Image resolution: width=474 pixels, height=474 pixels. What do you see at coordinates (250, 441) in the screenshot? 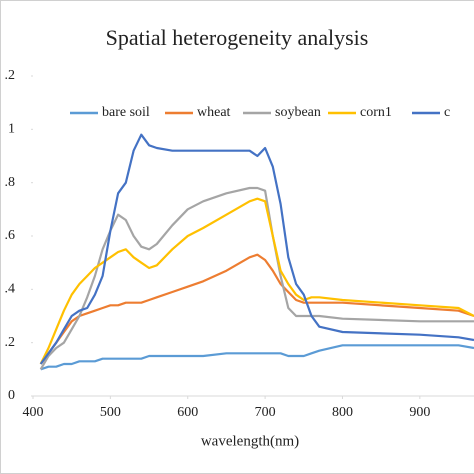
I see `x-axis-label: wavelength(nm)` at bounding box center [250, 441].